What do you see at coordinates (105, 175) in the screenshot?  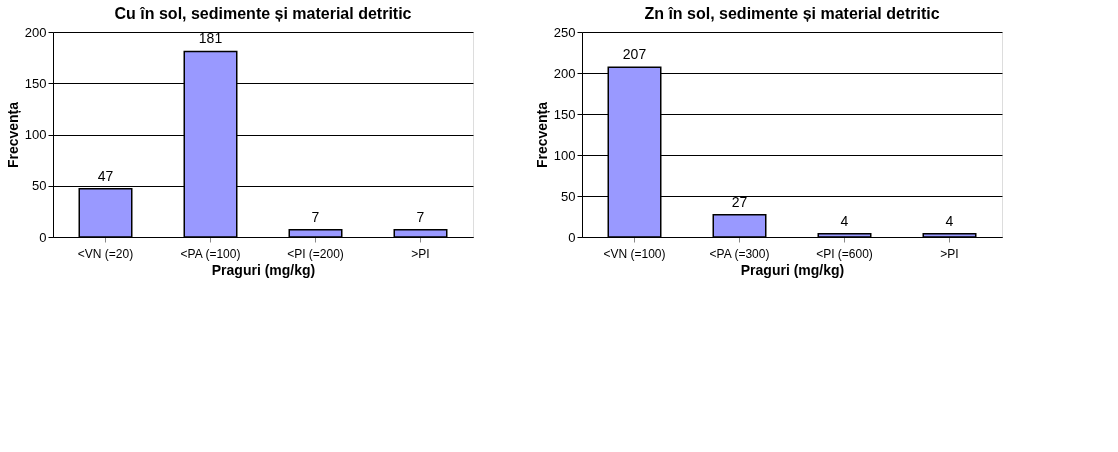 I see `data-label: 47` at bounding box center [105, 175].